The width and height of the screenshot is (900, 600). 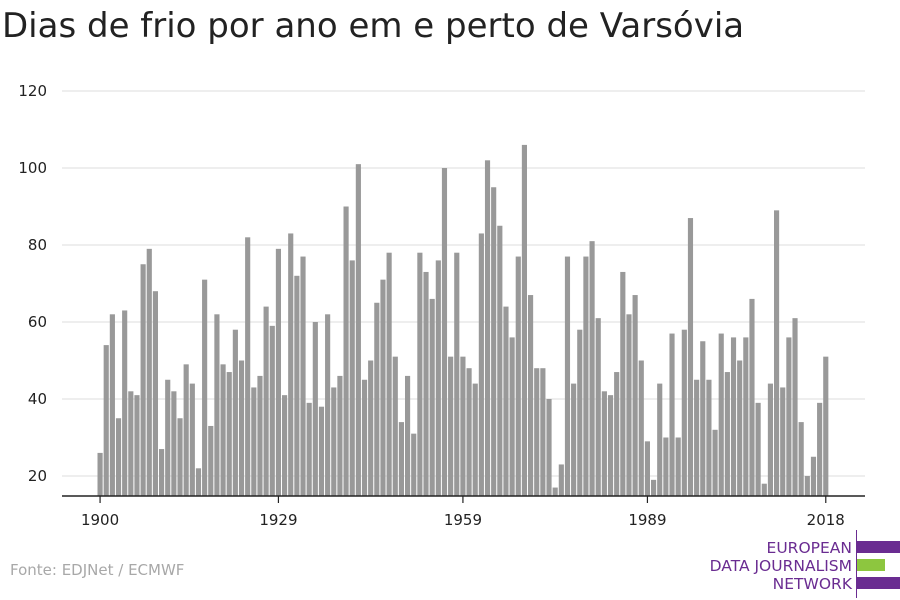 What do you see at coordinates (334, 441) in the screenshot?
I see `bar-1938` at bounding box center [334, 441].